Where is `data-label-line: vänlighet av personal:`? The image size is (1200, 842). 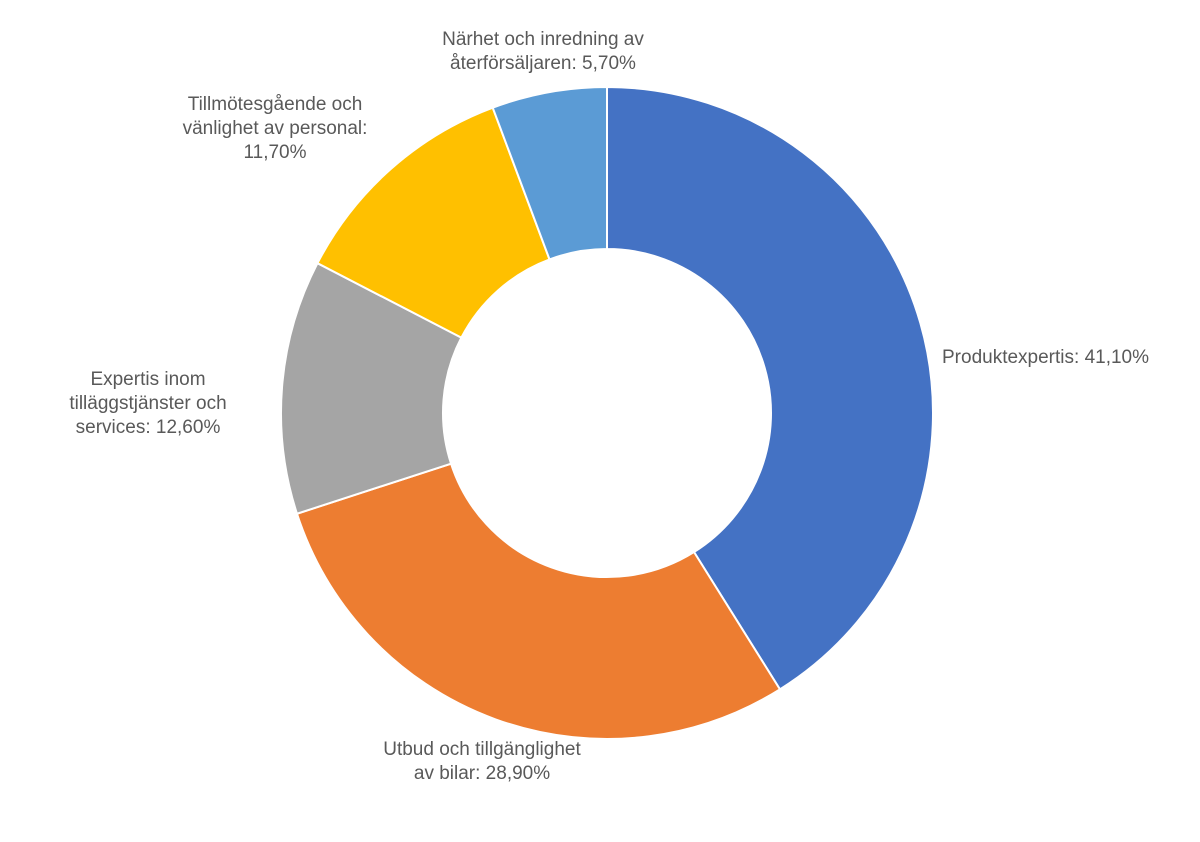 data-label-line: vänlighet av personal: is located at coordinates (275, 128).